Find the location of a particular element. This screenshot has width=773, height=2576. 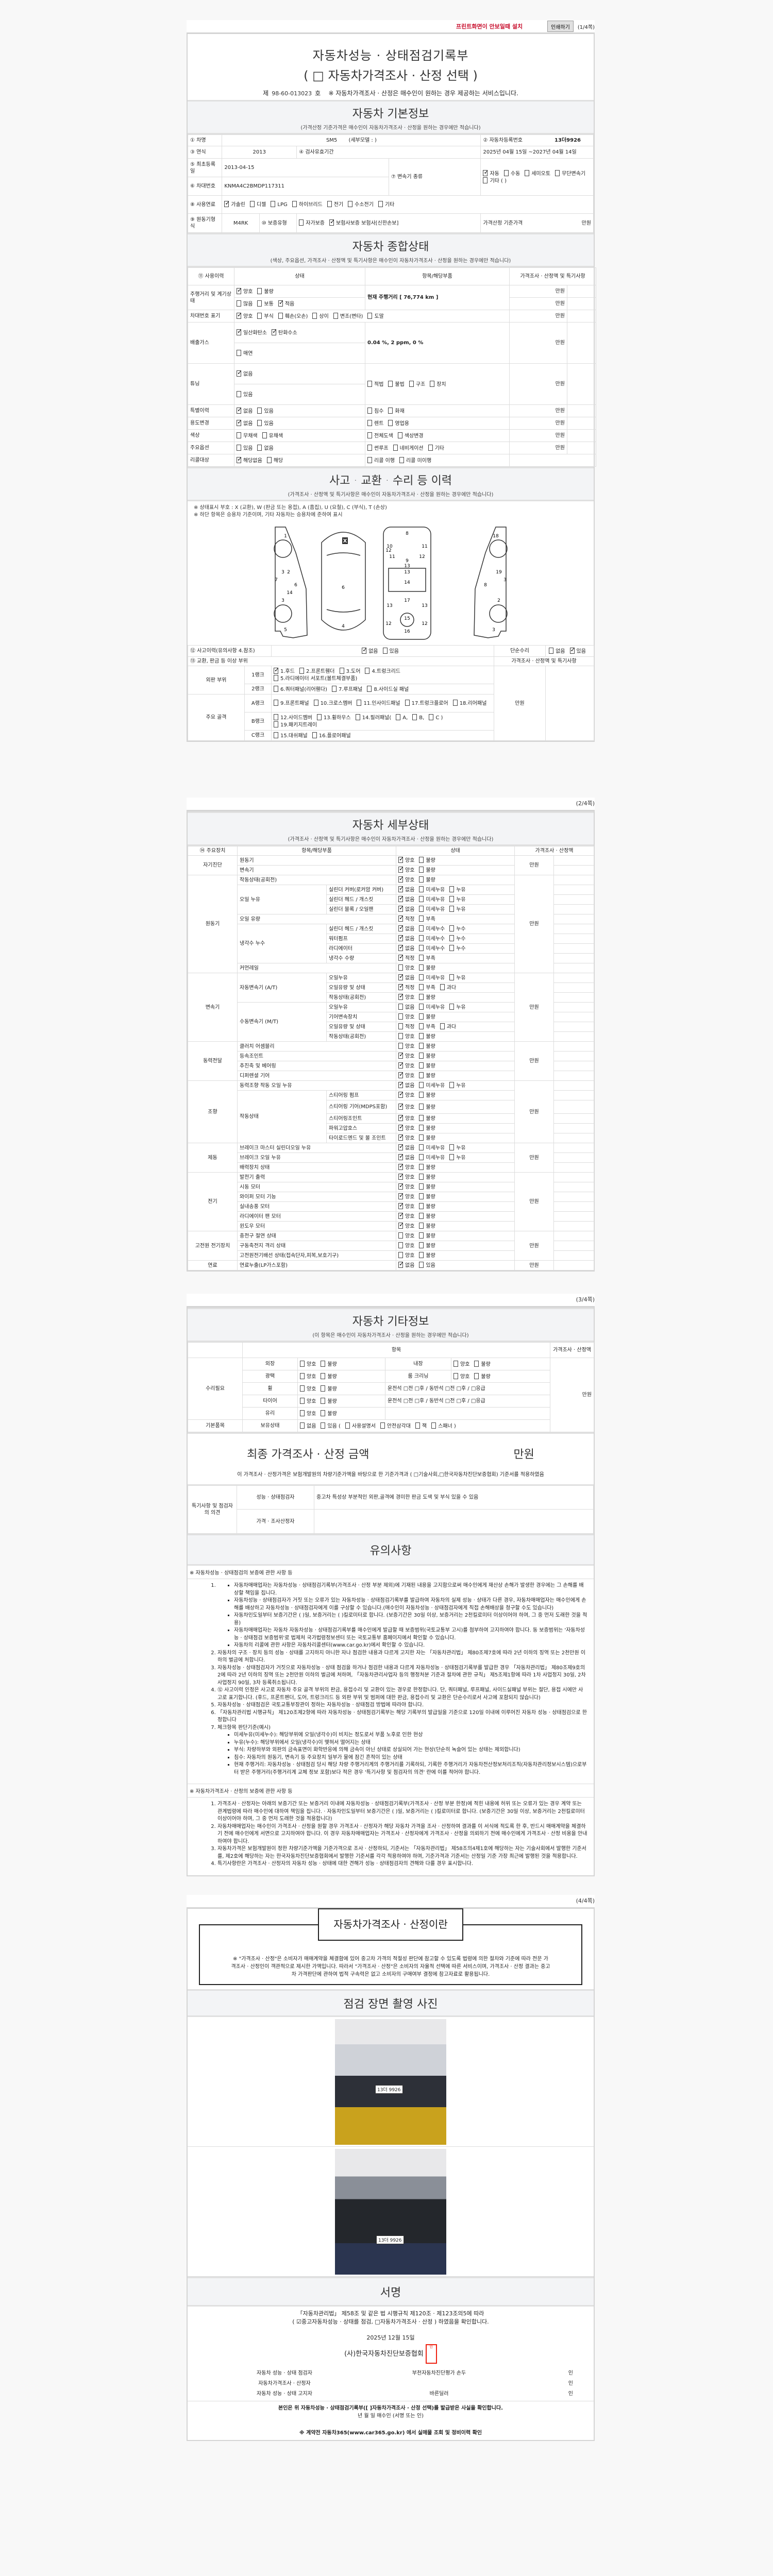

checkbox-option: B, is located at coordinates (418, 717).